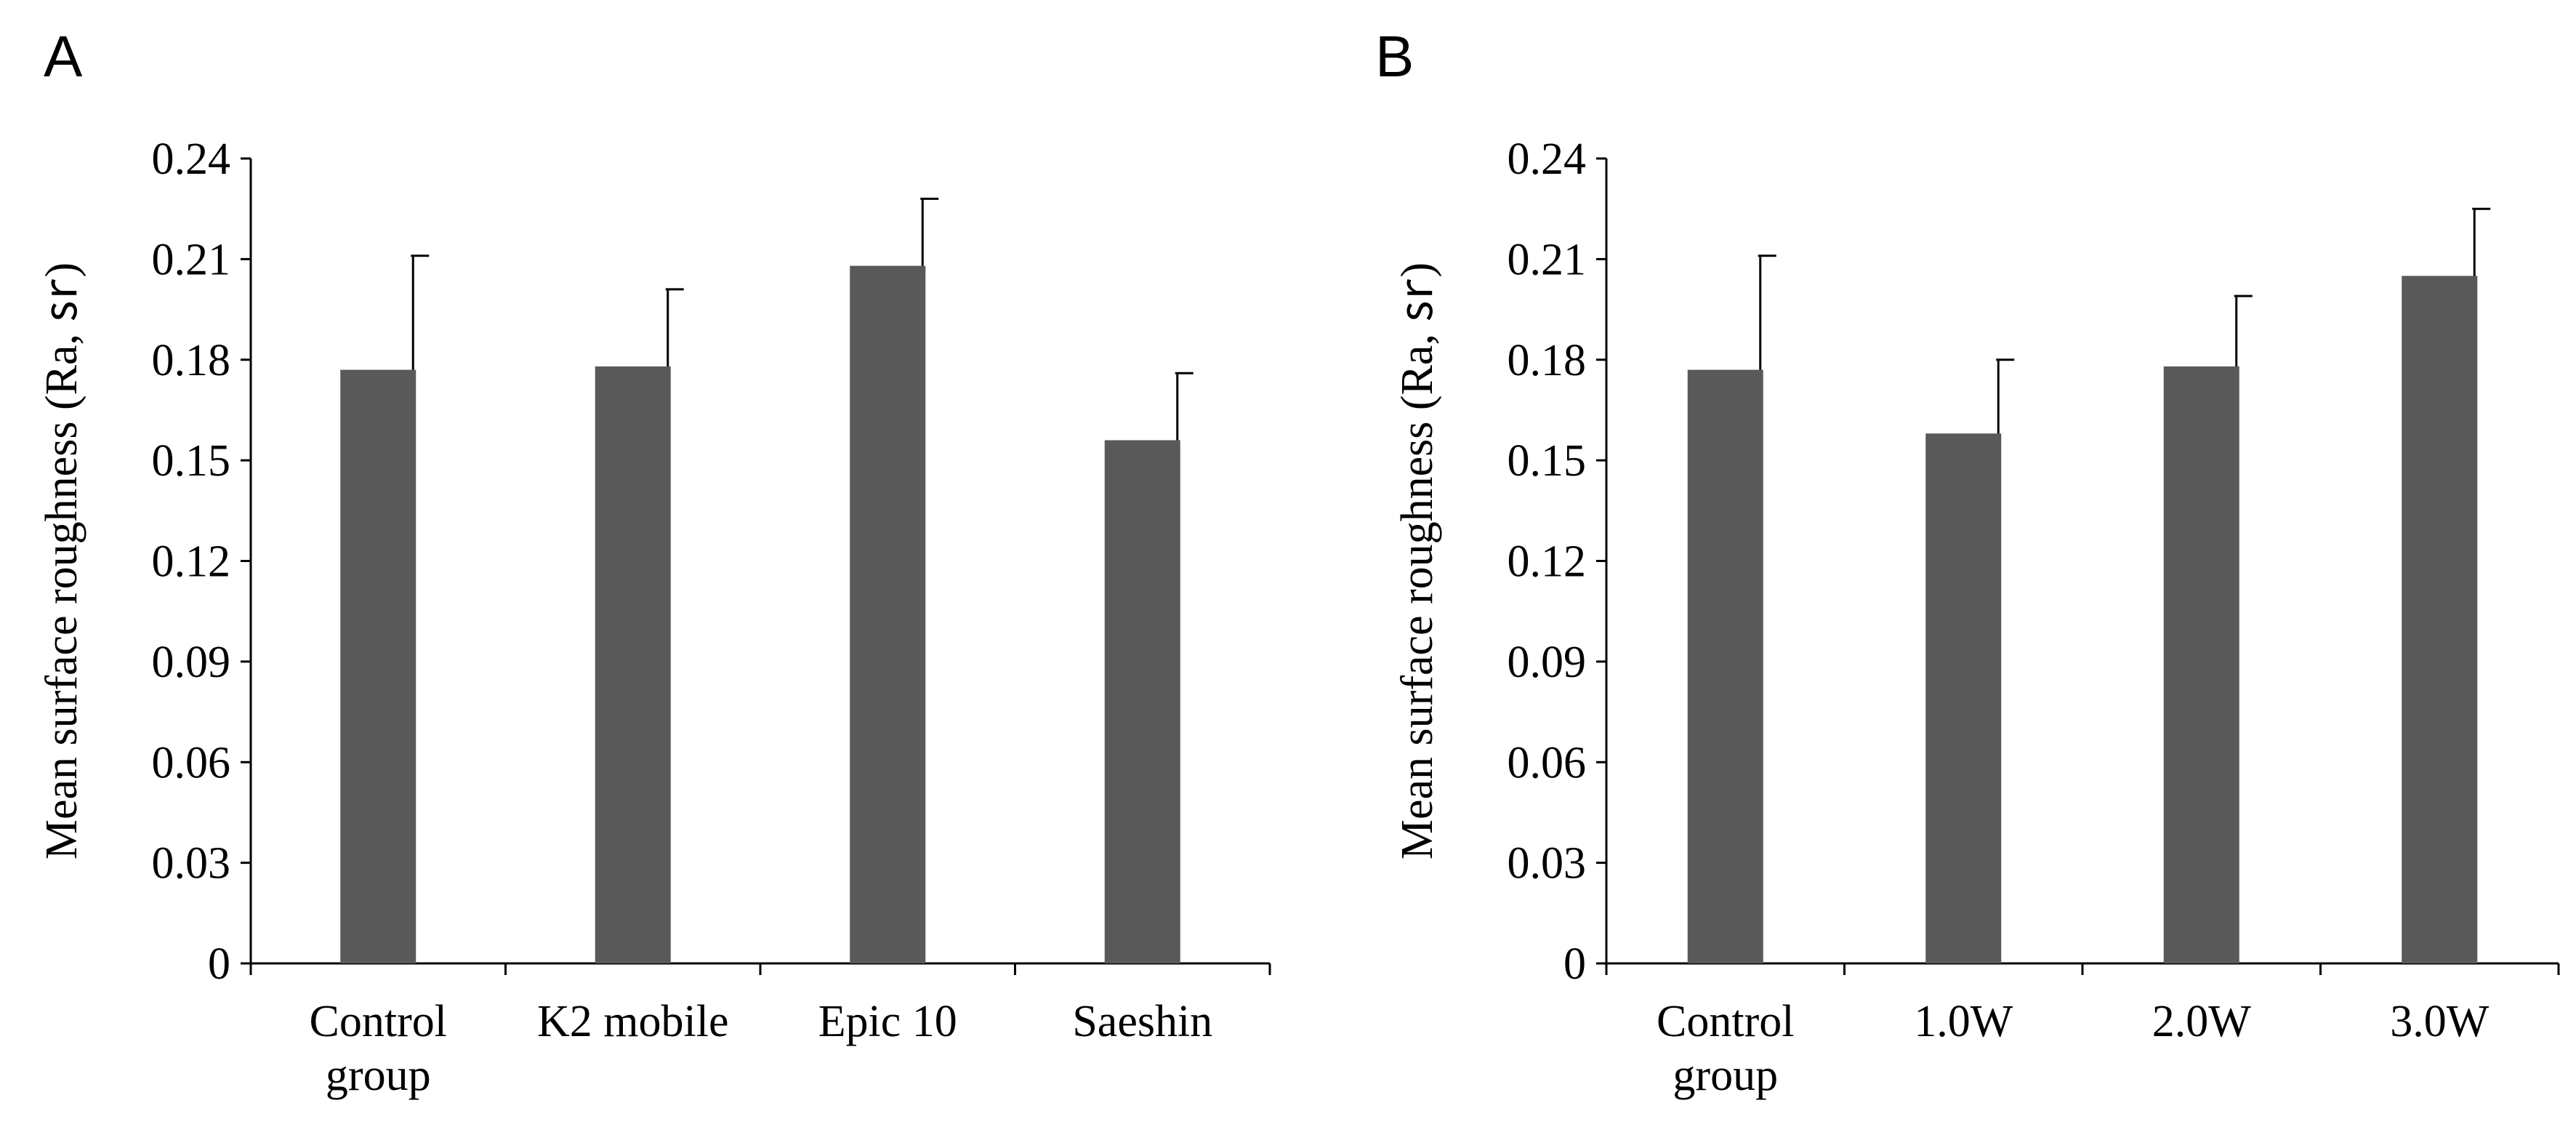  Describe the element at coordinates (1963, 1021) in the screenshot. I see `x-category-label: 1.0W` at that location.